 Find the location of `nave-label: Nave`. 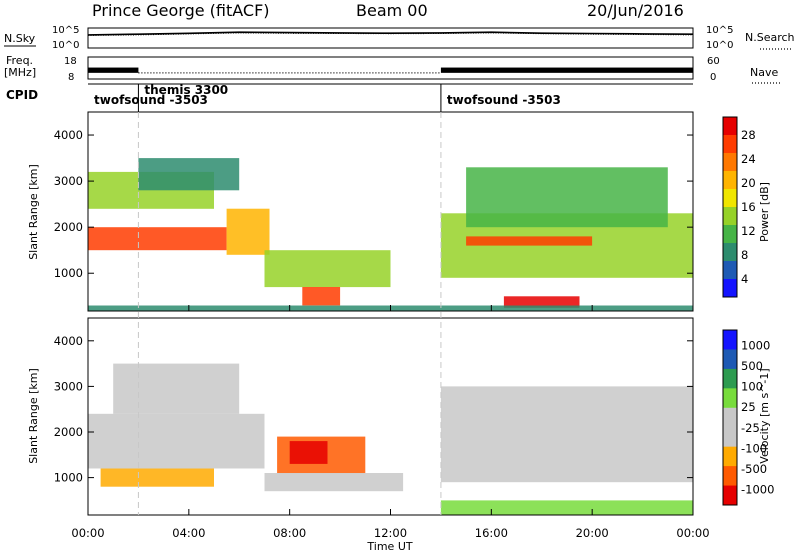

nave-label: Nave is located at coordinates (764, 72).